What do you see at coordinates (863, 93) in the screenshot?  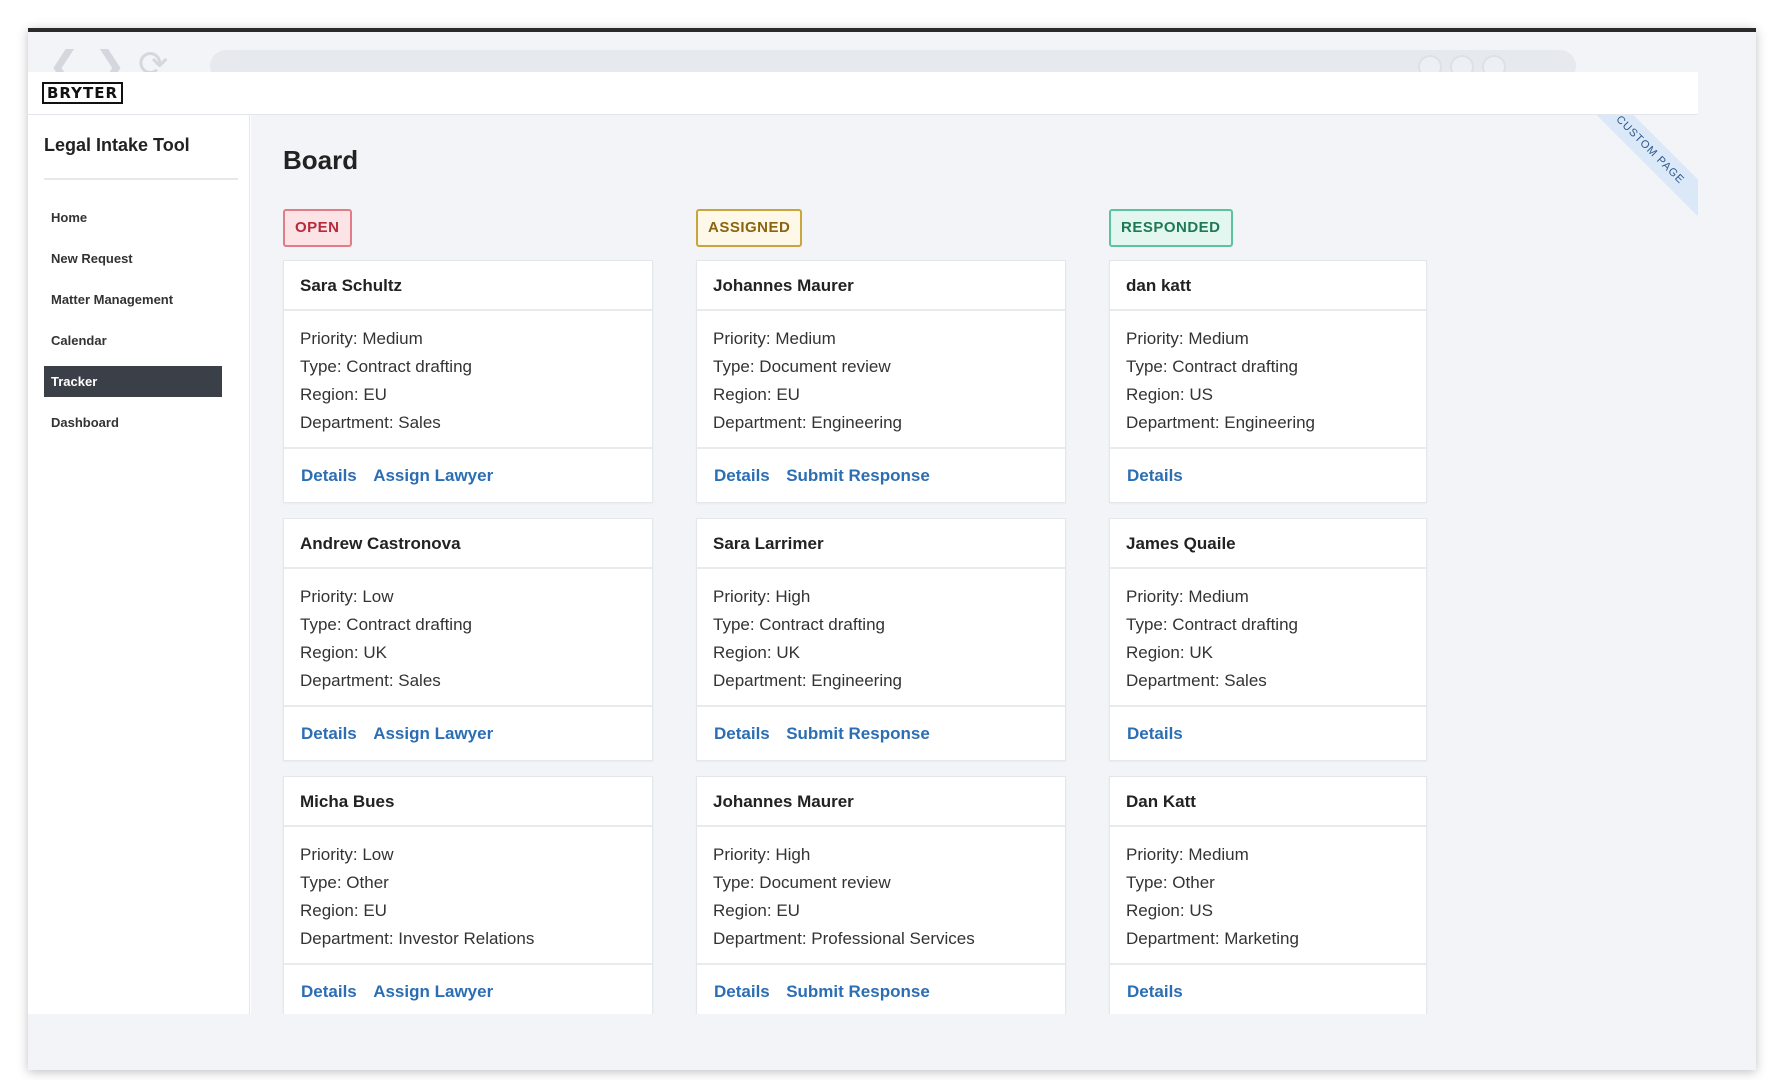 I see `app-header: BRYTER` at bounding box center [863, 93].